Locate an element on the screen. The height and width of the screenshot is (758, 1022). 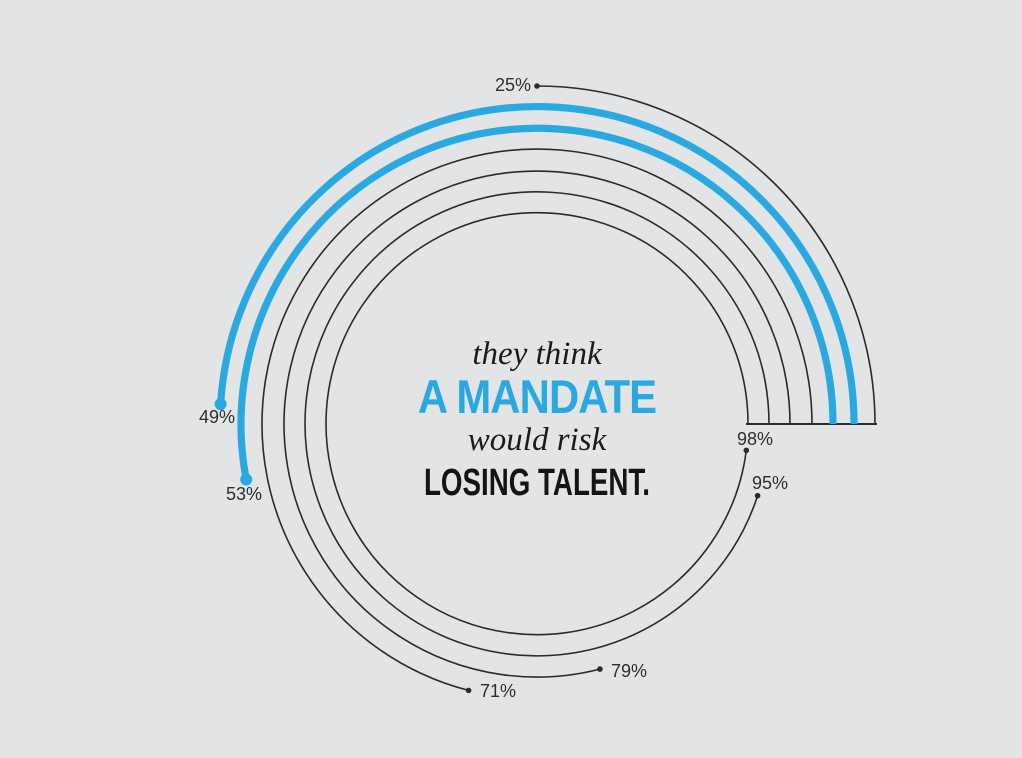
arc-endpoint-dot-25-percent is located at coordinates (537, 86).